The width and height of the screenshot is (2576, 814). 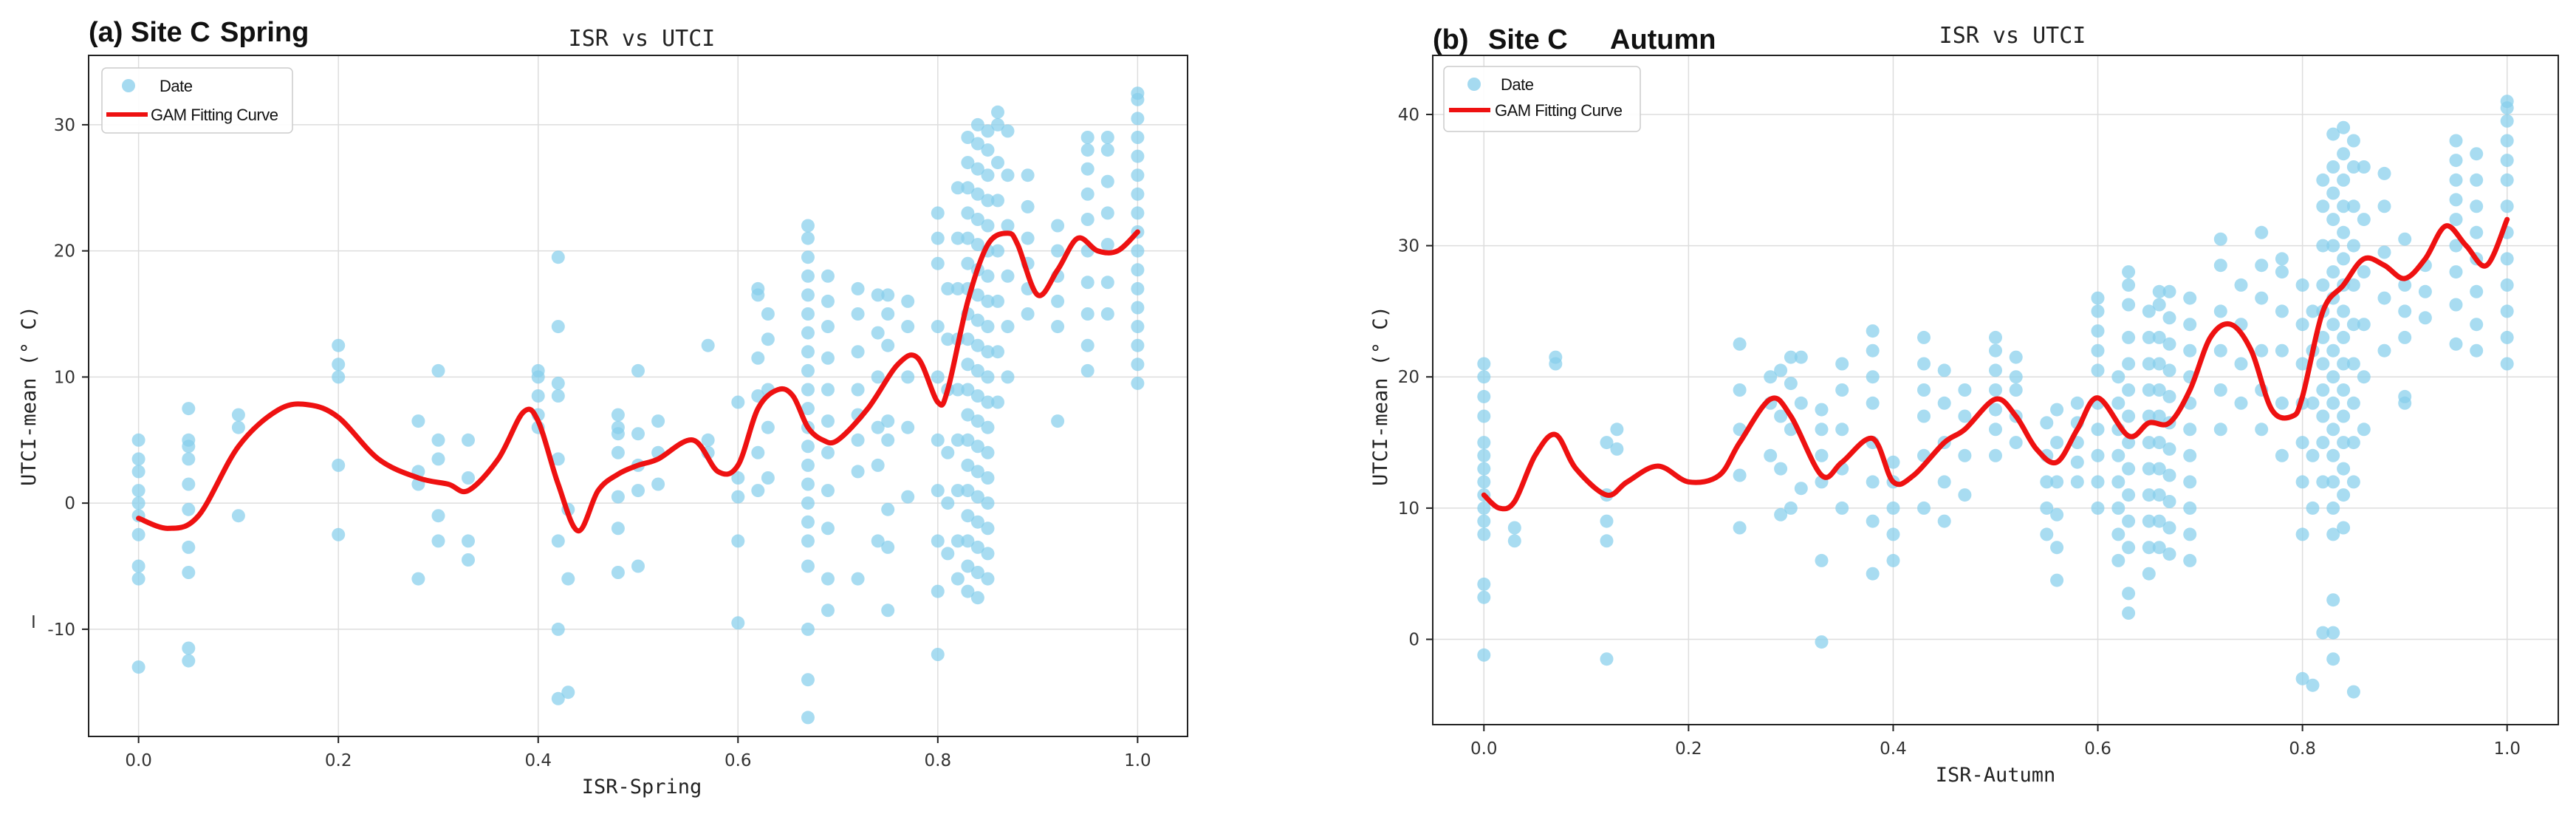 What do you see at coordinates (642, 39) in the screenshot?
I see `chart-title: ISR vs UTCI` at bounding box center [642, 39].